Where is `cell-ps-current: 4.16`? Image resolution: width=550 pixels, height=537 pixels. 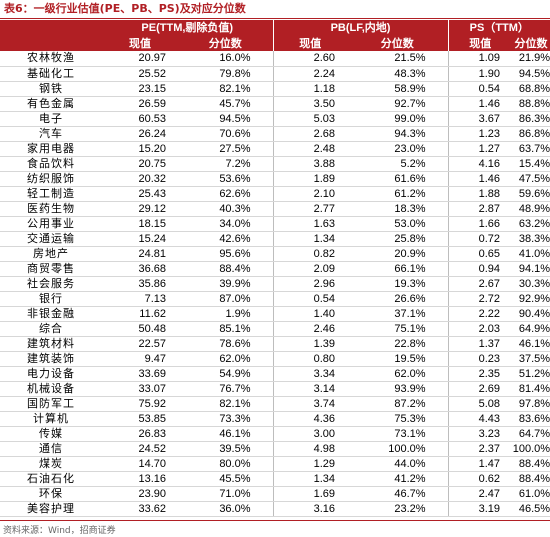
cell-ps-current: 4.16 is located at coordinates (480, 164).